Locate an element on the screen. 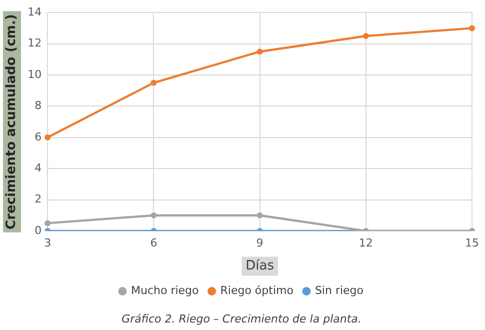 This screenshot has width=485, height=330. x-tick-label: 12 is located at coordinates (365, 243).